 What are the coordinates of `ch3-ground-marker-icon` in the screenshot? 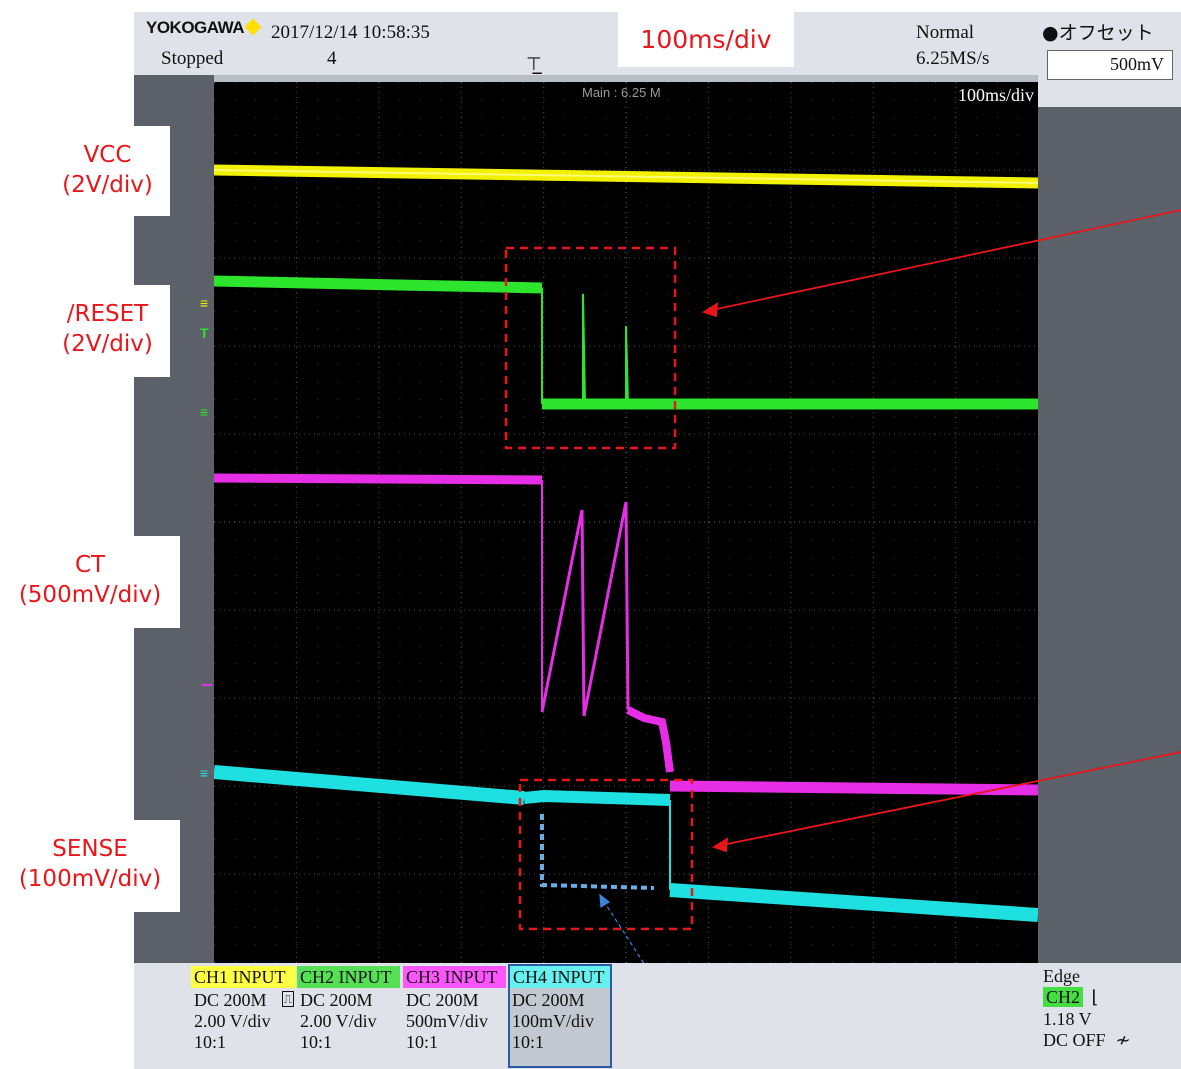 It's located at (207, 685).